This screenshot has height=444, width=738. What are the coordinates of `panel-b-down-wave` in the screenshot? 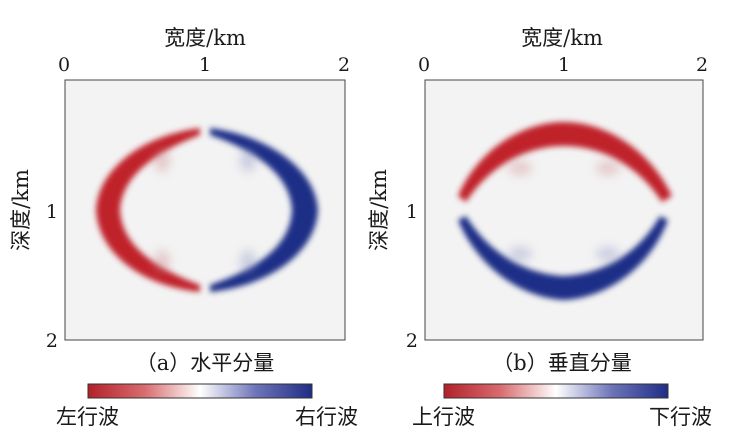 It's located at (563, 258).